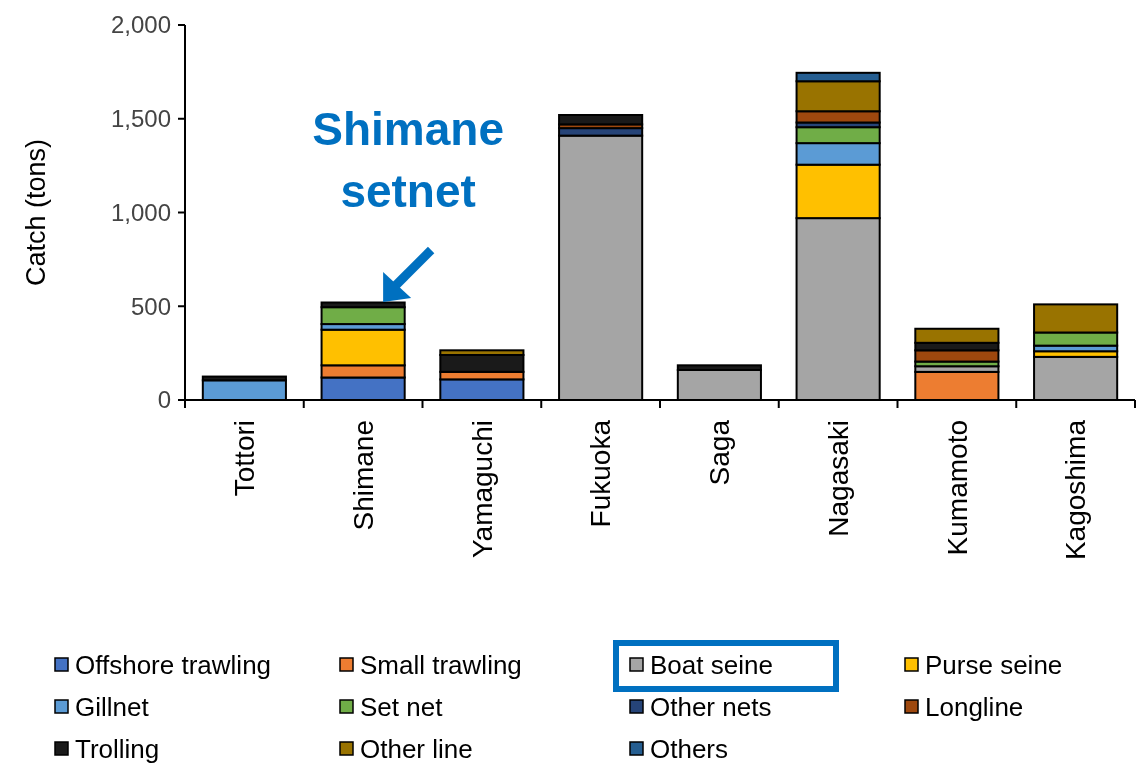  What do you see at coordinates (164, 400) in the screenshot?
I see `y-tick-label: 0` at bounding box center [164, 400].